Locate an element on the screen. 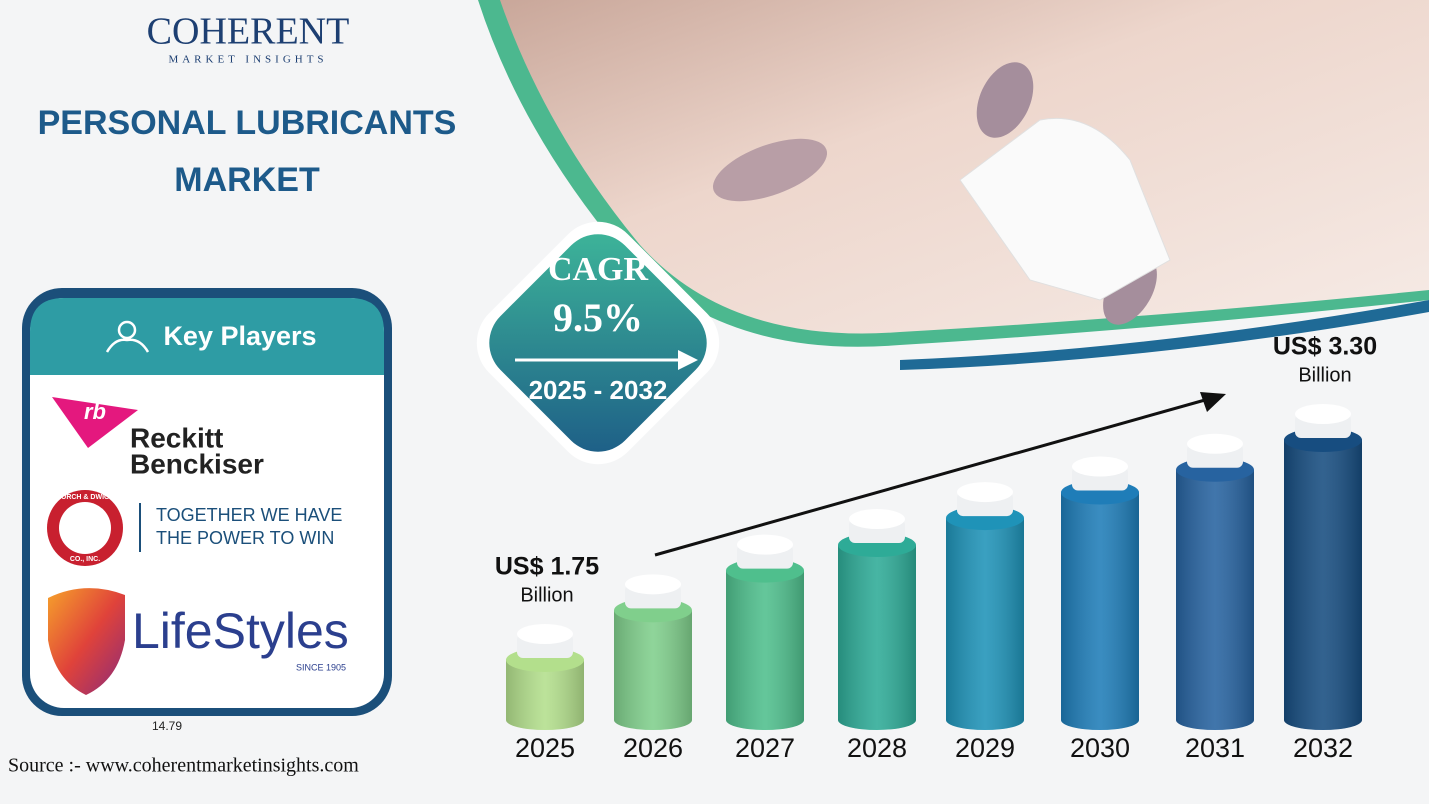 The image size is (1429, 804). x-tick-label: 2030 is located at coordinates (1100, 748).